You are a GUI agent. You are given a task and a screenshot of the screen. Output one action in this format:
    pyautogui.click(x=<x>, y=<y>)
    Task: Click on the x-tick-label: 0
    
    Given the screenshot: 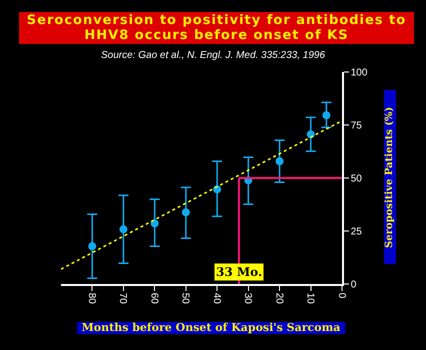 What is the action you would take?
    pyautogui.click(x=341, y=295)
    